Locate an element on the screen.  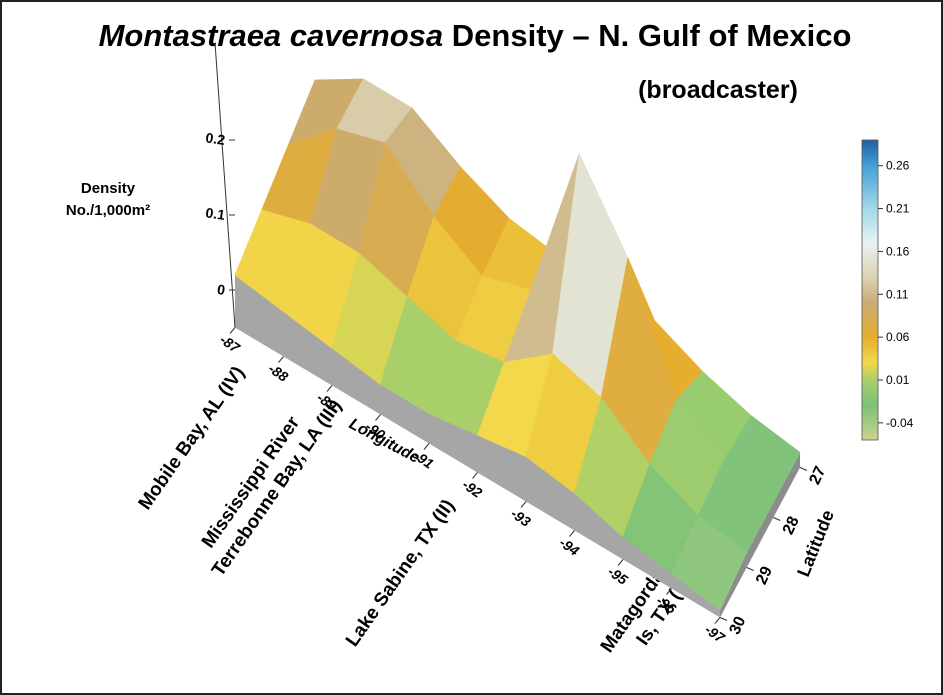
z-tick-label: 0 is located at coordinates (221, 289).